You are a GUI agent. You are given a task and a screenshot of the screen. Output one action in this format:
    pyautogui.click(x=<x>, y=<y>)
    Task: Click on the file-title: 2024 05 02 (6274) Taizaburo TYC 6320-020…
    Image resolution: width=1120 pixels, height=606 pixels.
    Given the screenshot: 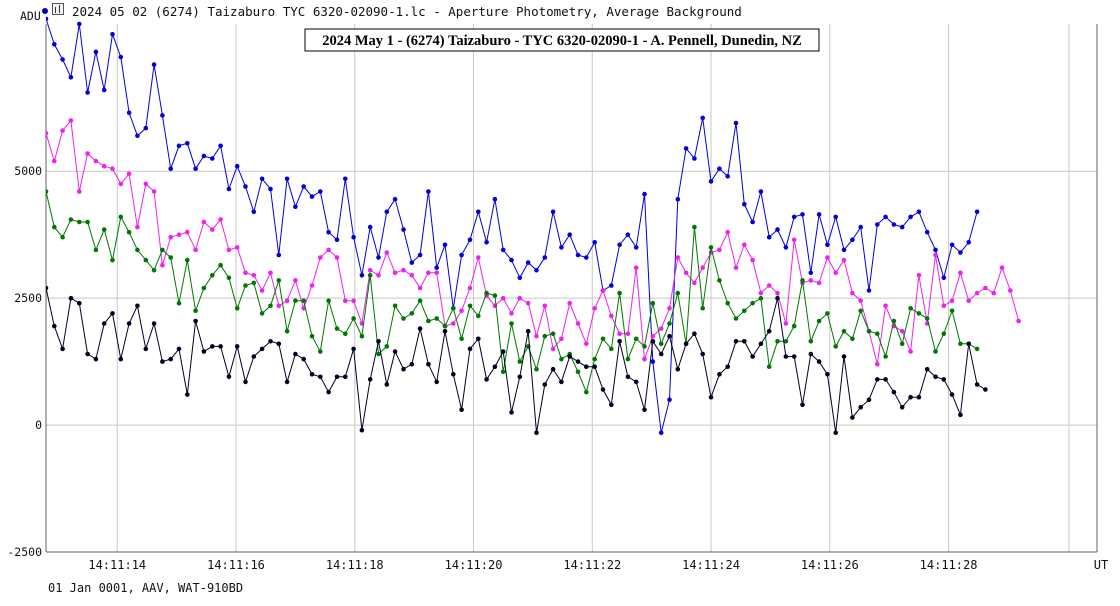 What is the action you would take?
    pyautogui.click(x=407, y=11)
    